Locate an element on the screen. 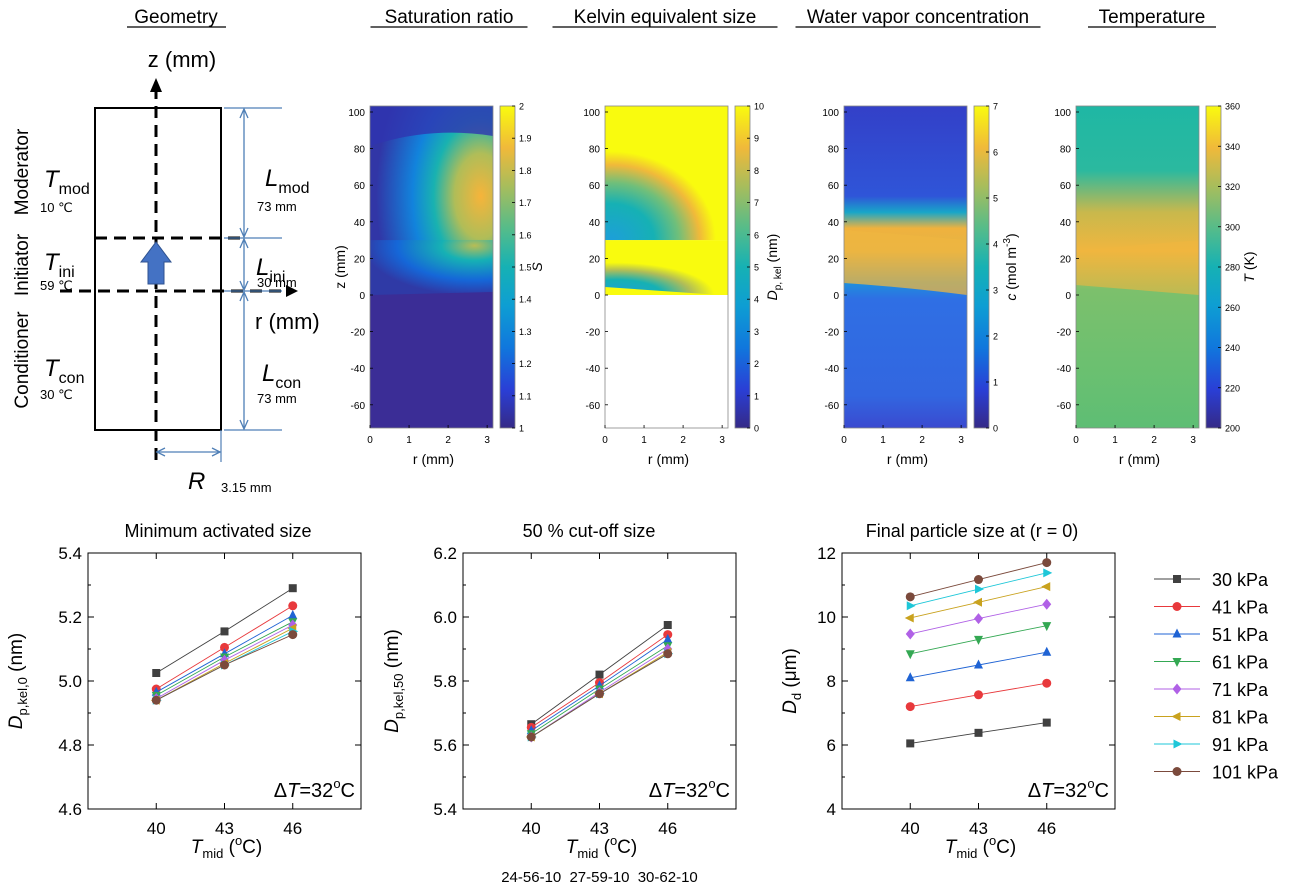  colorbar-tick-label: 2 is located at coordinates (521, 107).